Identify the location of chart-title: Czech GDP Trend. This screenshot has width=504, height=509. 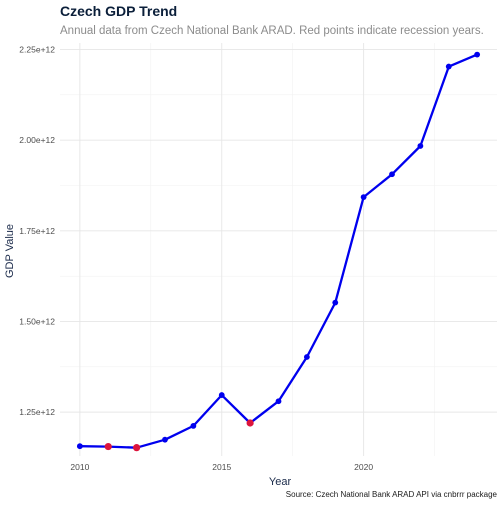
(118, 11).